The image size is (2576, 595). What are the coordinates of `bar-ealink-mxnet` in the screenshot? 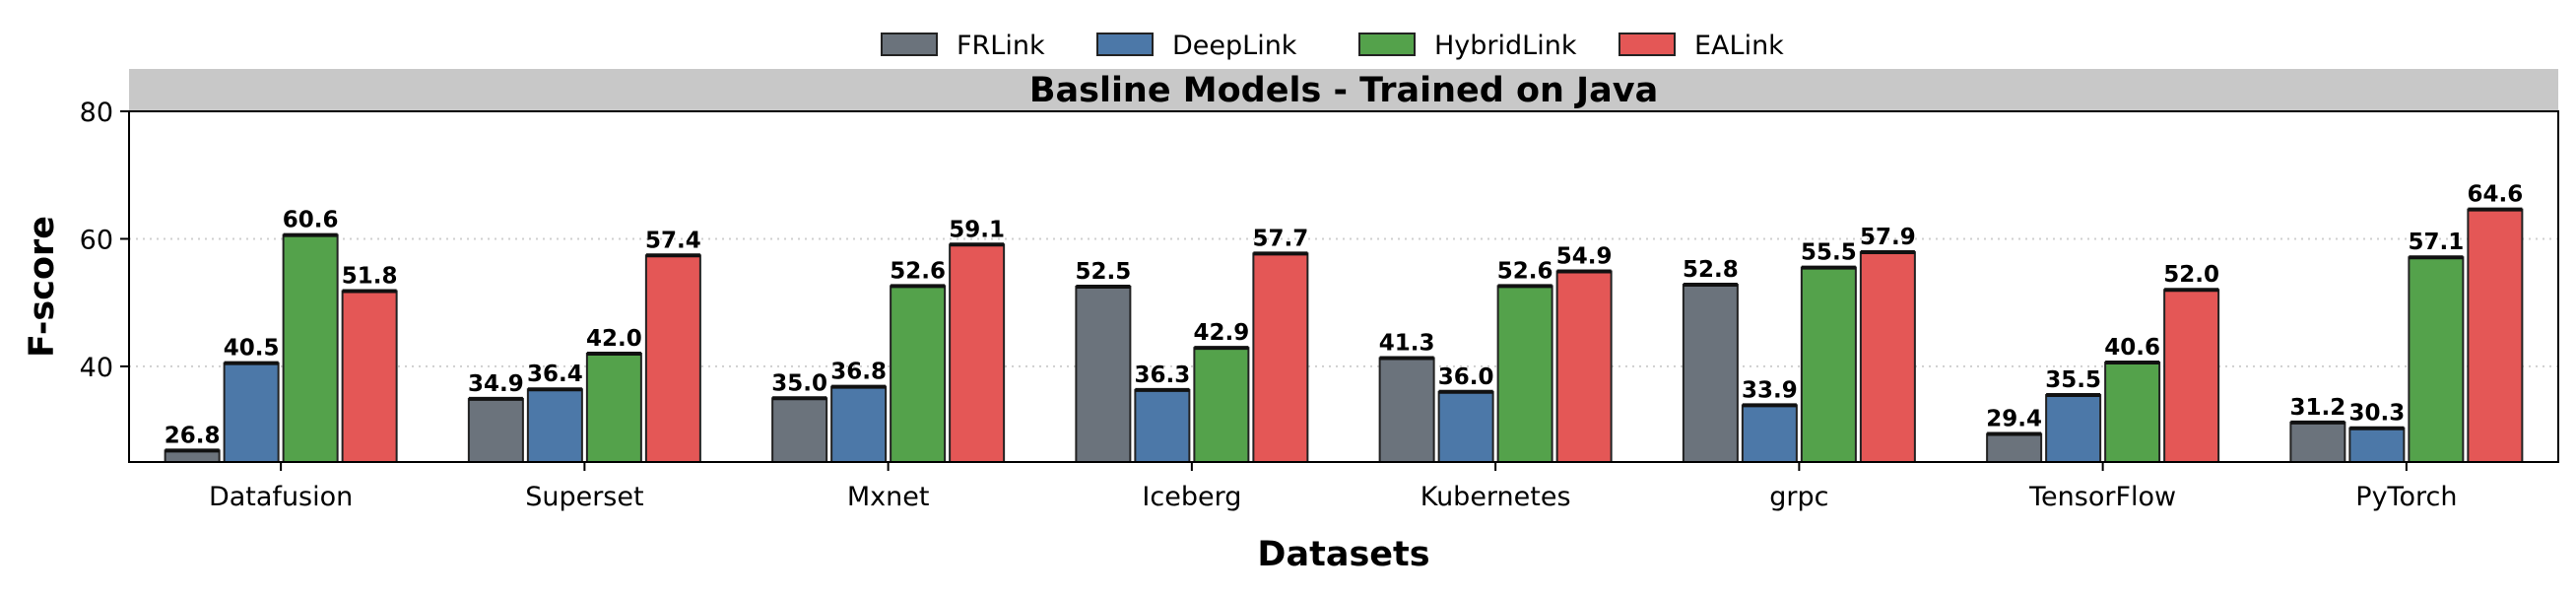 It's located at (978, 353).